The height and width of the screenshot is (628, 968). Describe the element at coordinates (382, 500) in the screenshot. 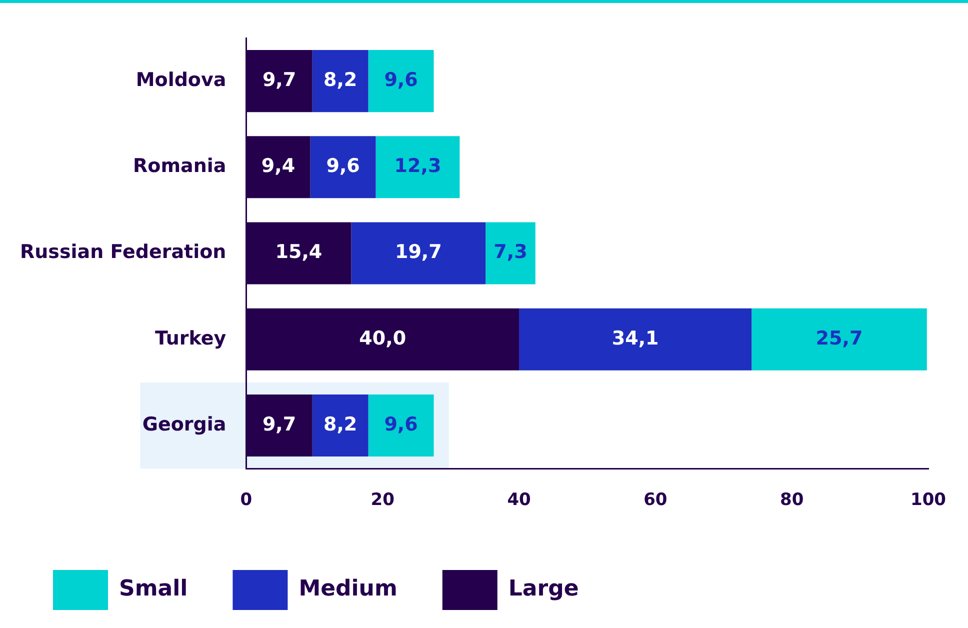

I see `x-tick-label: 20` at that location.